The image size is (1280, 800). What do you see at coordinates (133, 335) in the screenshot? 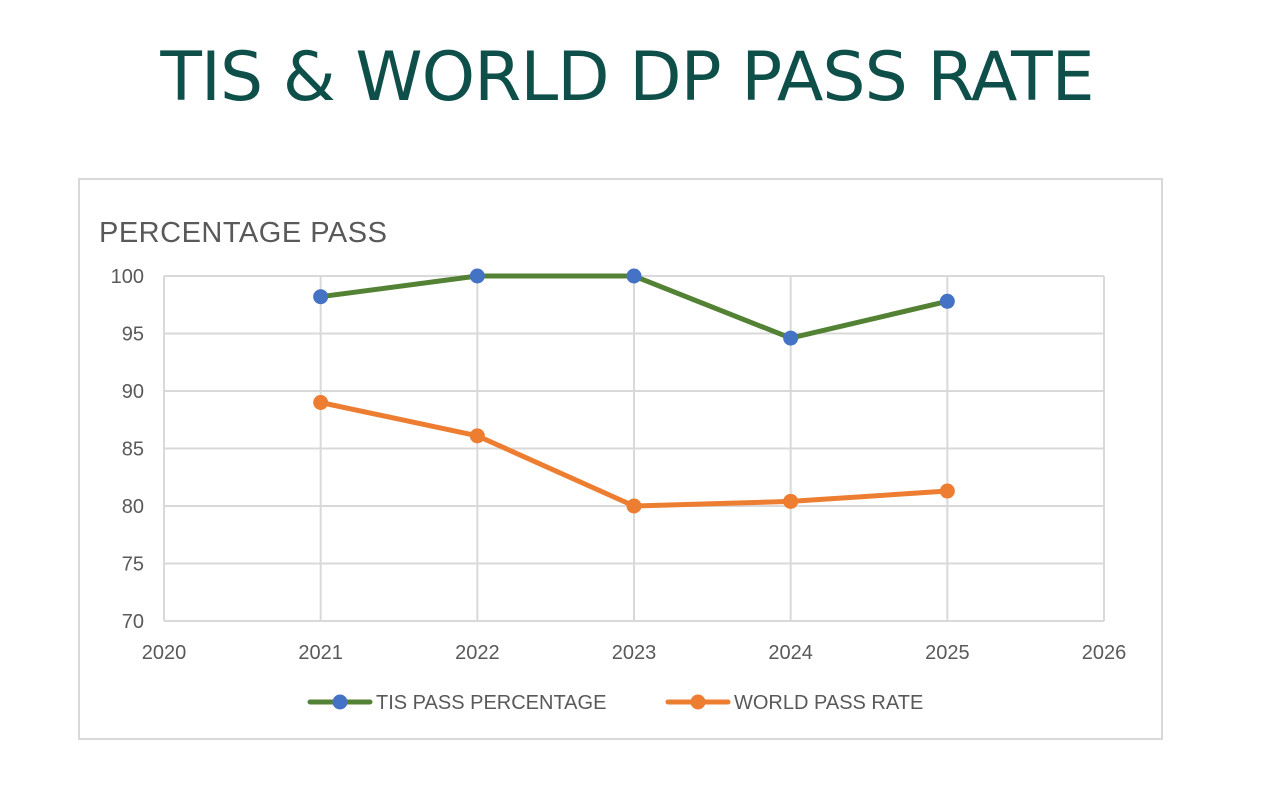
I see `y-tick-label: 95` at bounding box center [133, 335].